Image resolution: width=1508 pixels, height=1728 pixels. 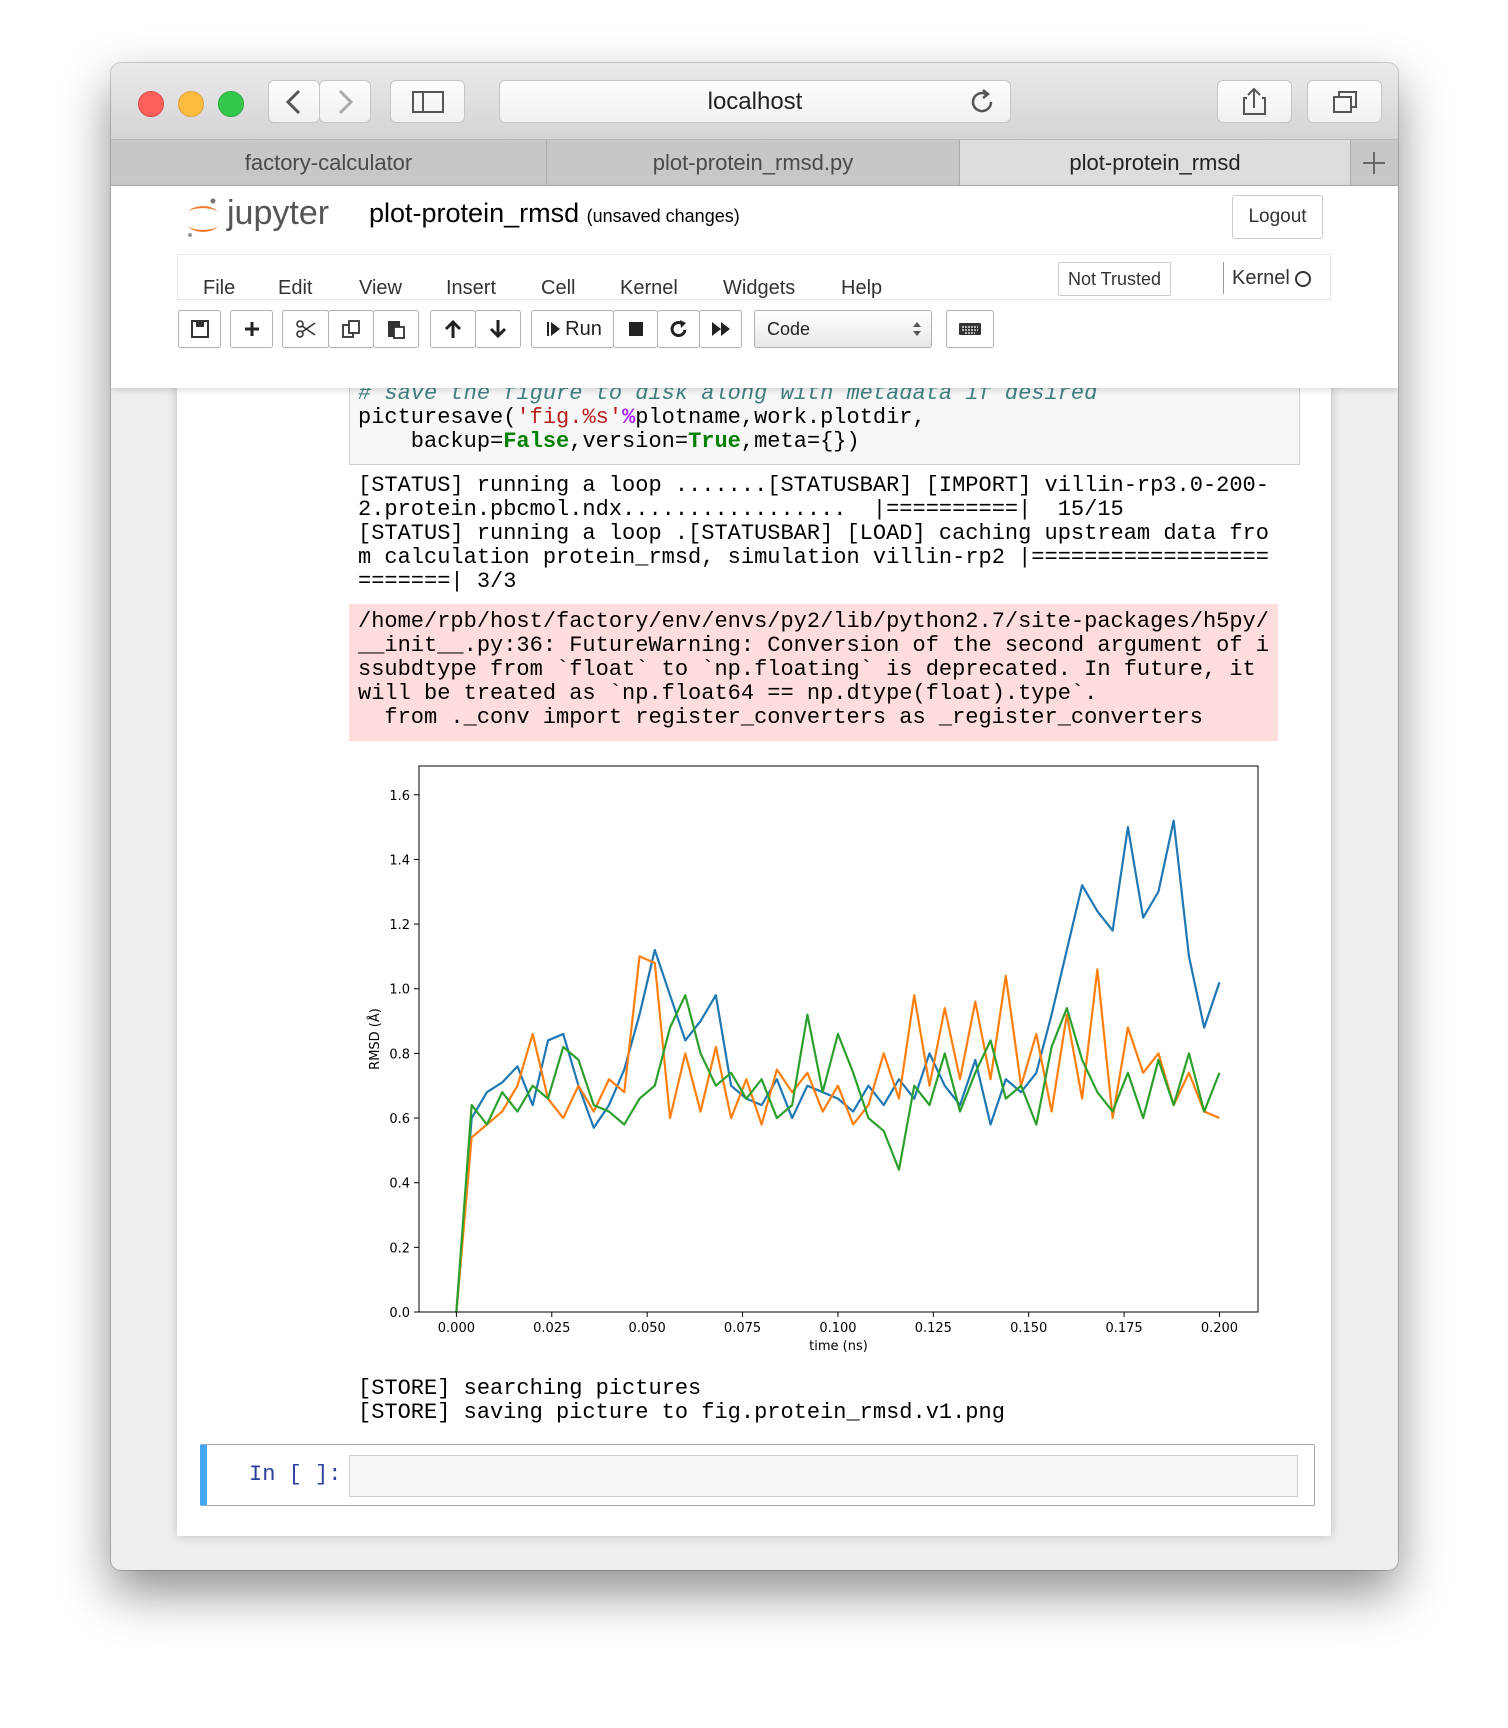 I want to click on code-line: backup=False,version=True,meta={}), so click(x=609, y=442).